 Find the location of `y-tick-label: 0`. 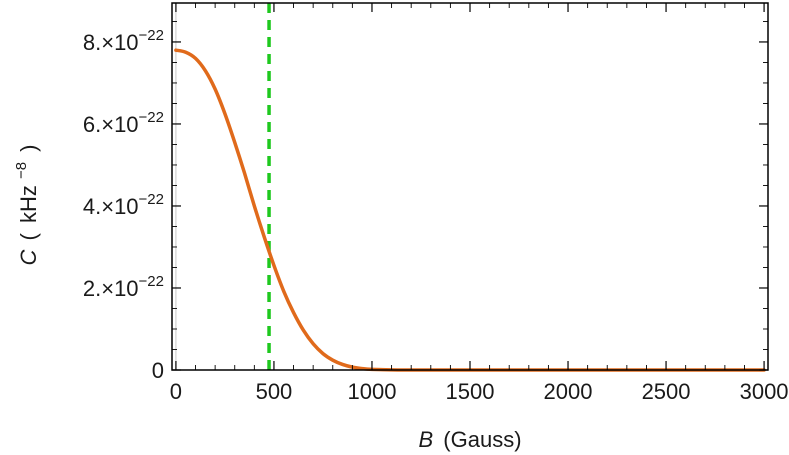

y-tick-label: 0 is located at coordinates (158, 370).